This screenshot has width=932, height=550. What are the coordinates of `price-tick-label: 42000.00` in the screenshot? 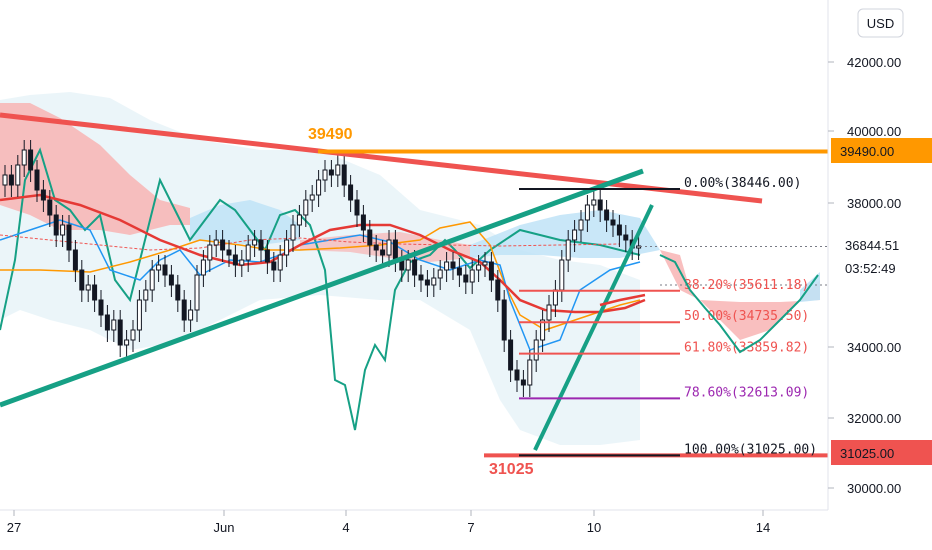 It's located at (874, 62).